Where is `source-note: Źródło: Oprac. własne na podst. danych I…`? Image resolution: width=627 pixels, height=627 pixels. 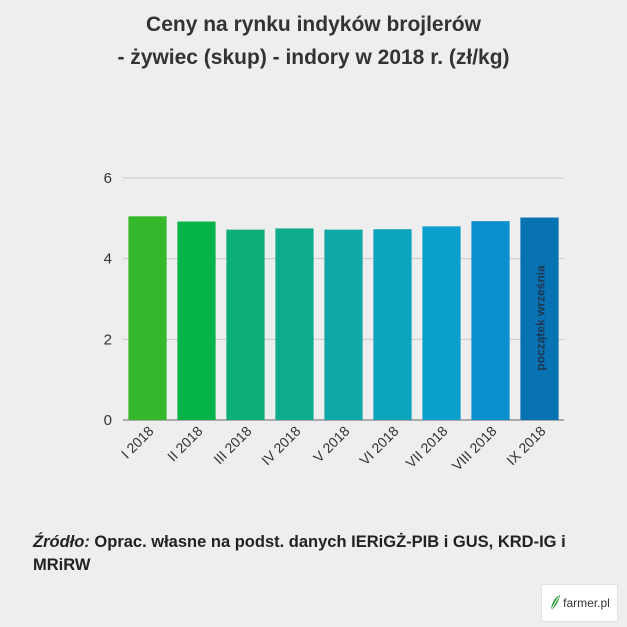
source-note: Źródło: Oprac. własne na podst. danych I… is located at coordinates (318, 554).